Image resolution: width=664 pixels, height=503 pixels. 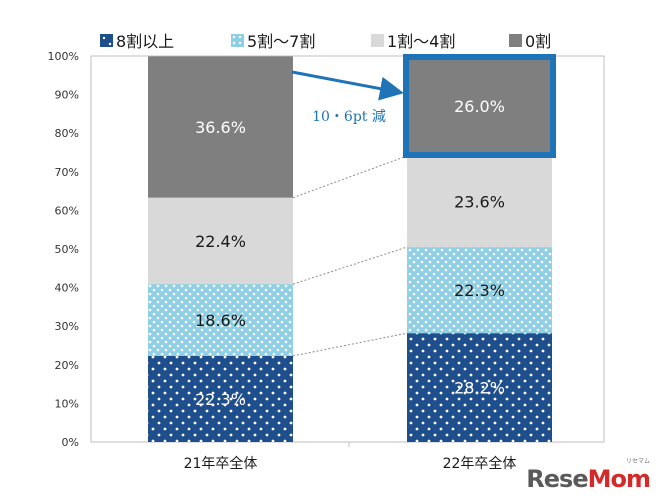 What do you see at coordinates (145, 41) in the screenshot?
I see `legend-label: 8割以上` at bounding box center [145, 41].